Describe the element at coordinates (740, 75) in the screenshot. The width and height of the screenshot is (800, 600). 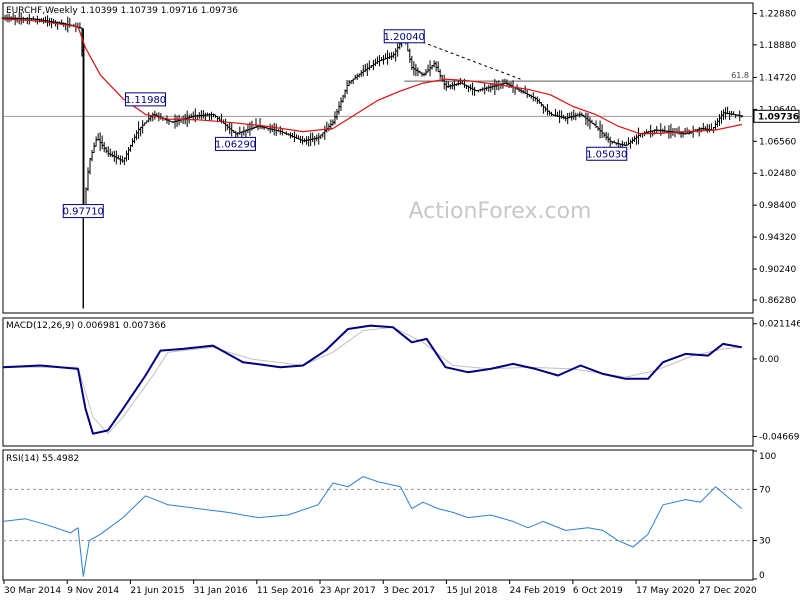
I see `fib-61-8-label: 61.8` at that location.